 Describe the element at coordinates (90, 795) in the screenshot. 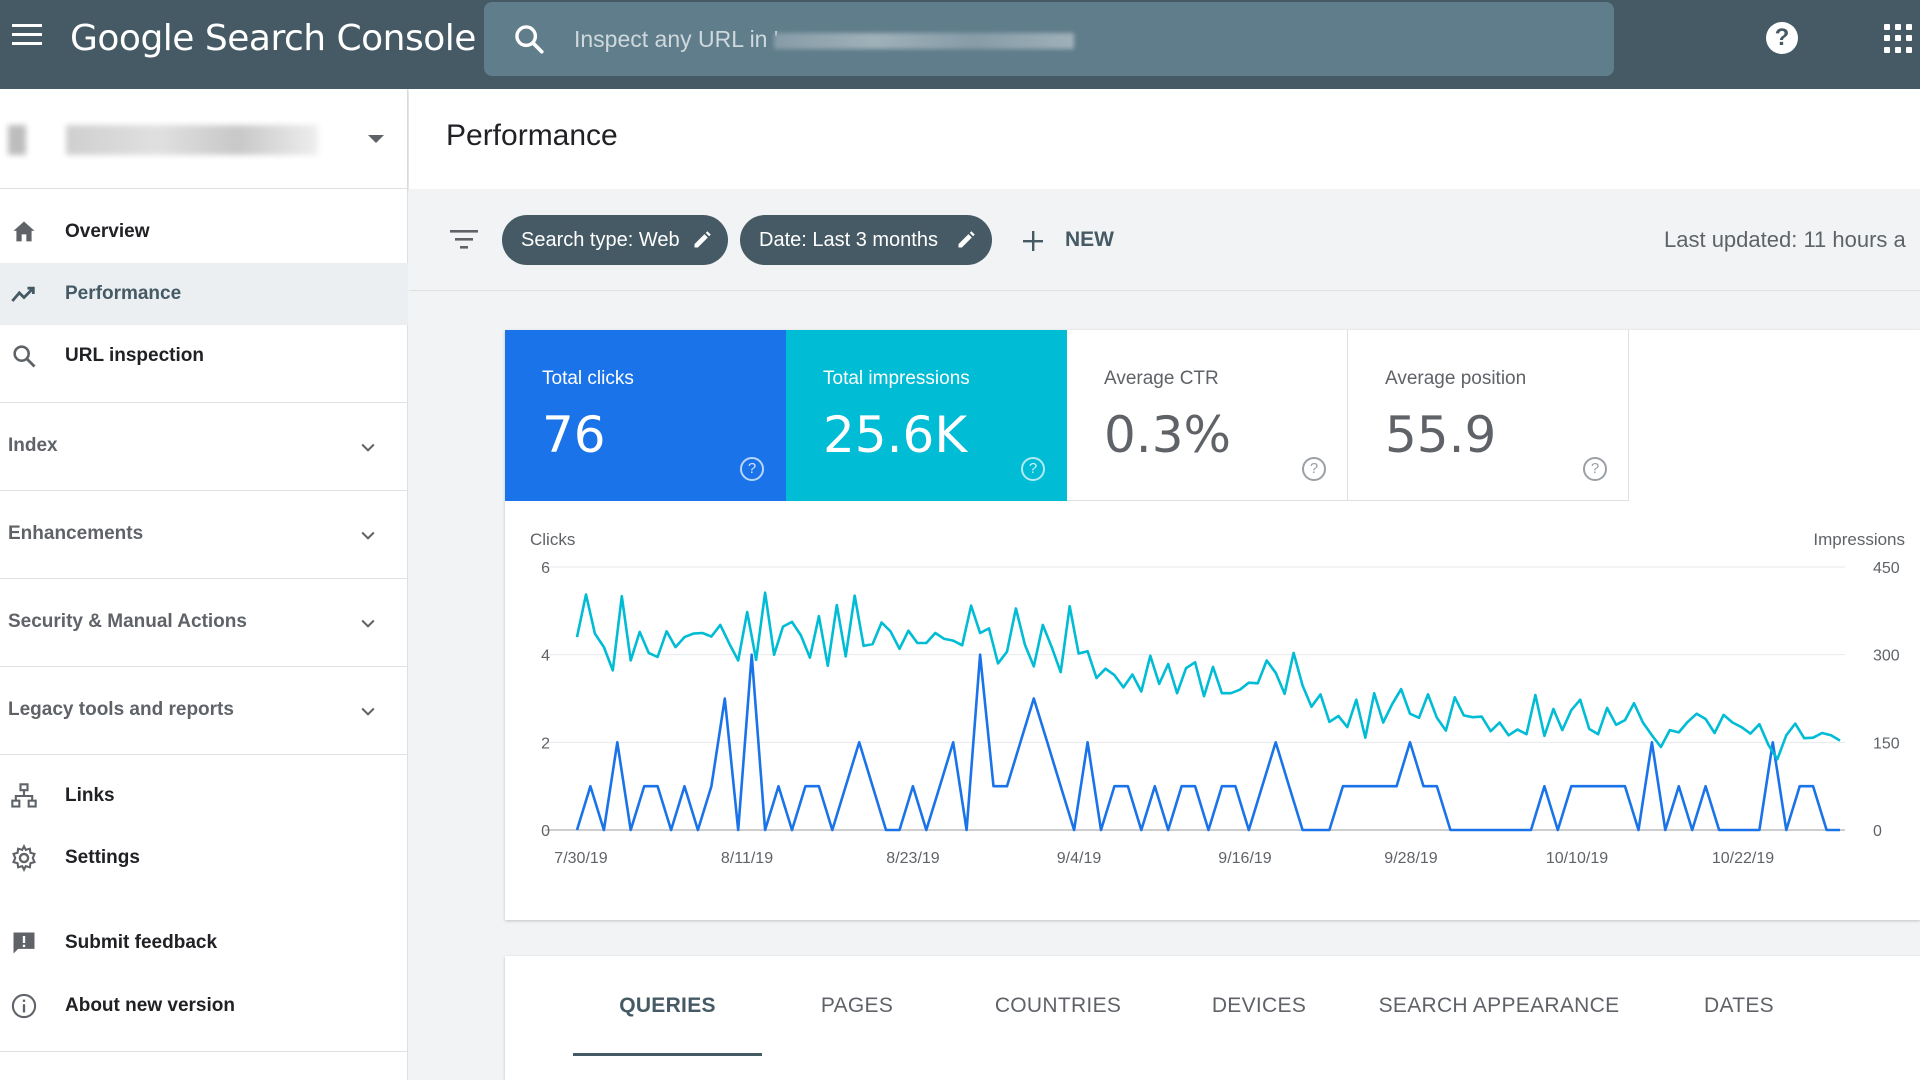

I see `sidebar-item-label: Links` at that location.